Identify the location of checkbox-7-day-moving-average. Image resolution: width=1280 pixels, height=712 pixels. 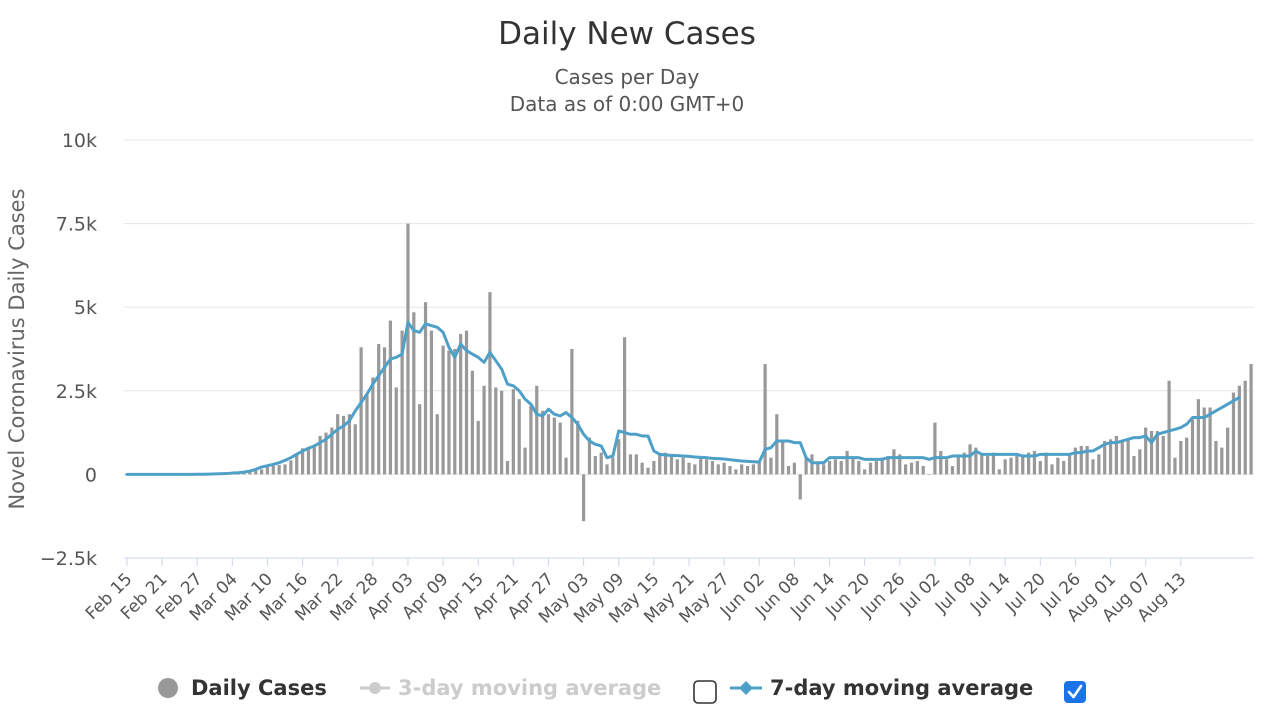
(1075, 692).